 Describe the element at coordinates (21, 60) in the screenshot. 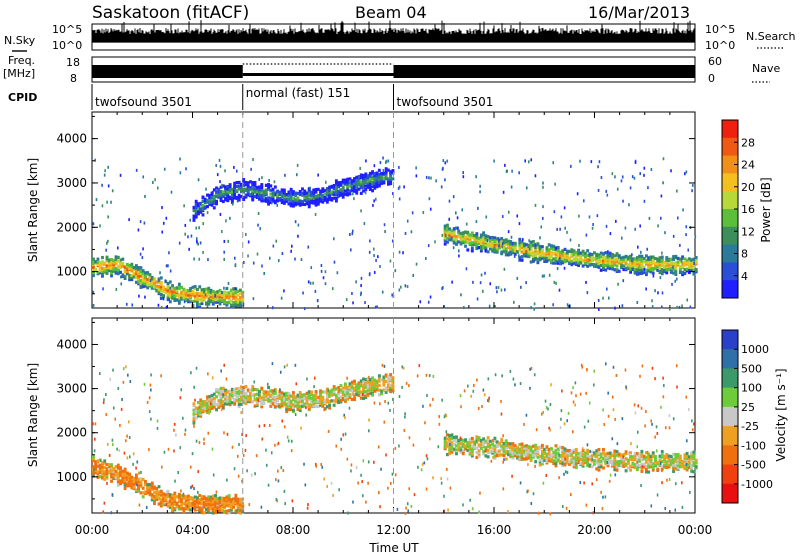

I see `freq-label: Freq.` at that location.